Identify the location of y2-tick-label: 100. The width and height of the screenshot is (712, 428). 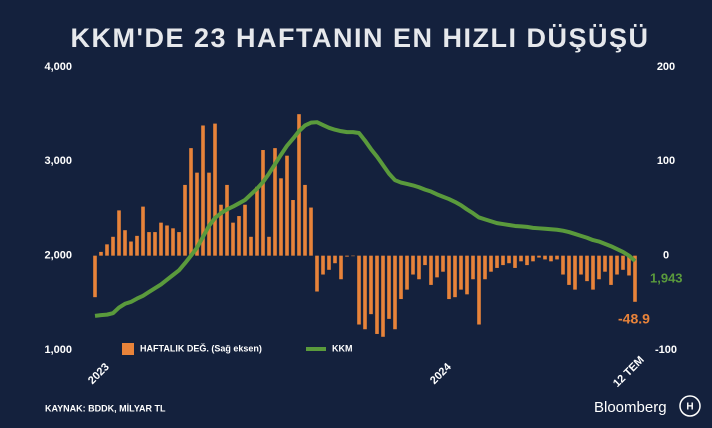
(666, 161).